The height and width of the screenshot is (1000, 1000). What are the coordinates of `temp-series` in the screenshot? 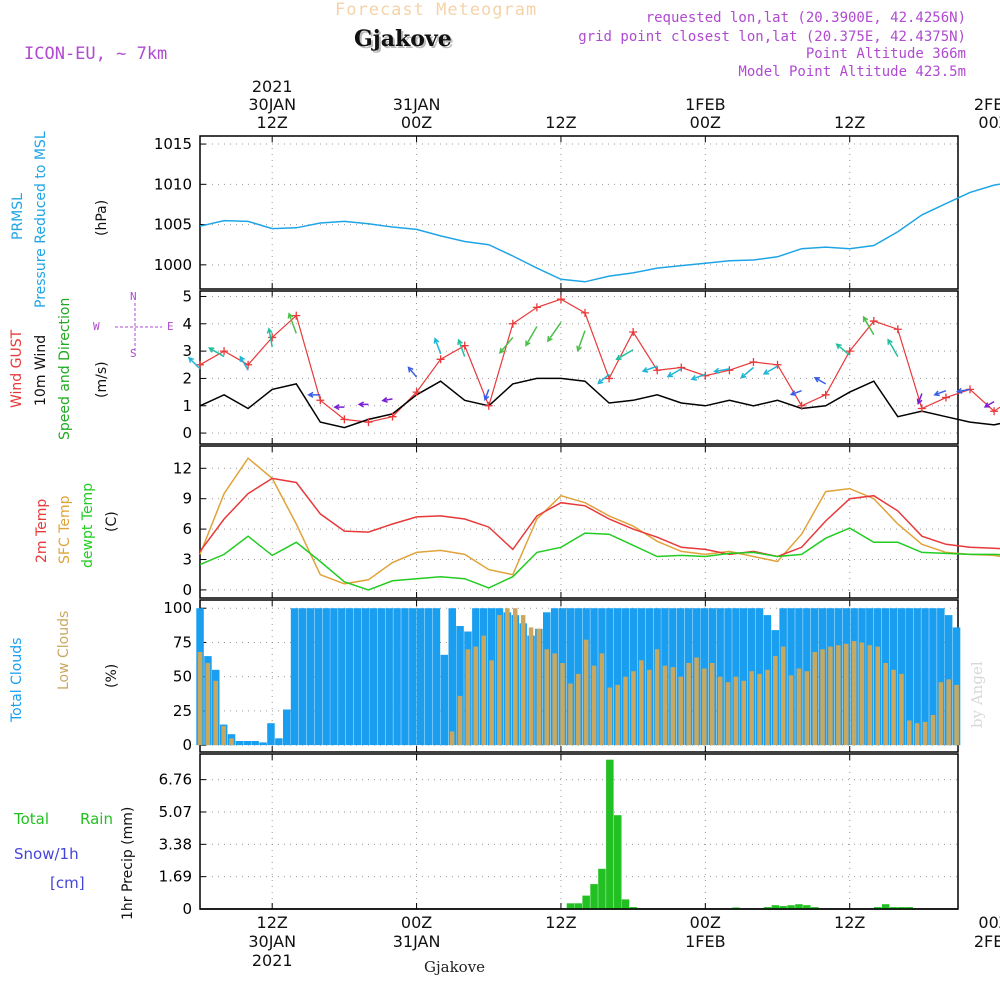 It's located at (599, 524).